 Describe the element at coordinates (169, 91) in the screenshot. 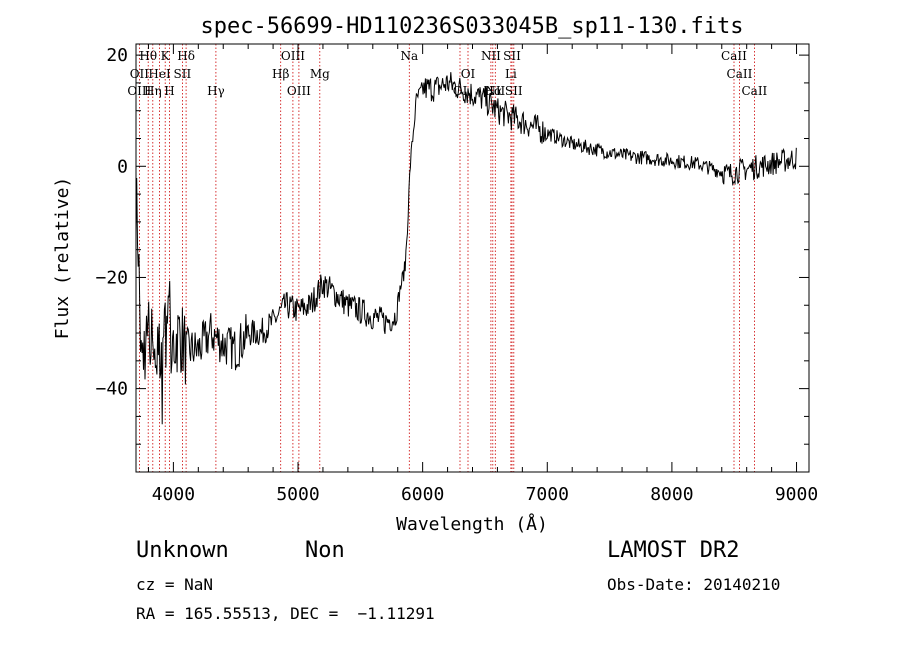

I see `spectral-line-label: H` at that location.